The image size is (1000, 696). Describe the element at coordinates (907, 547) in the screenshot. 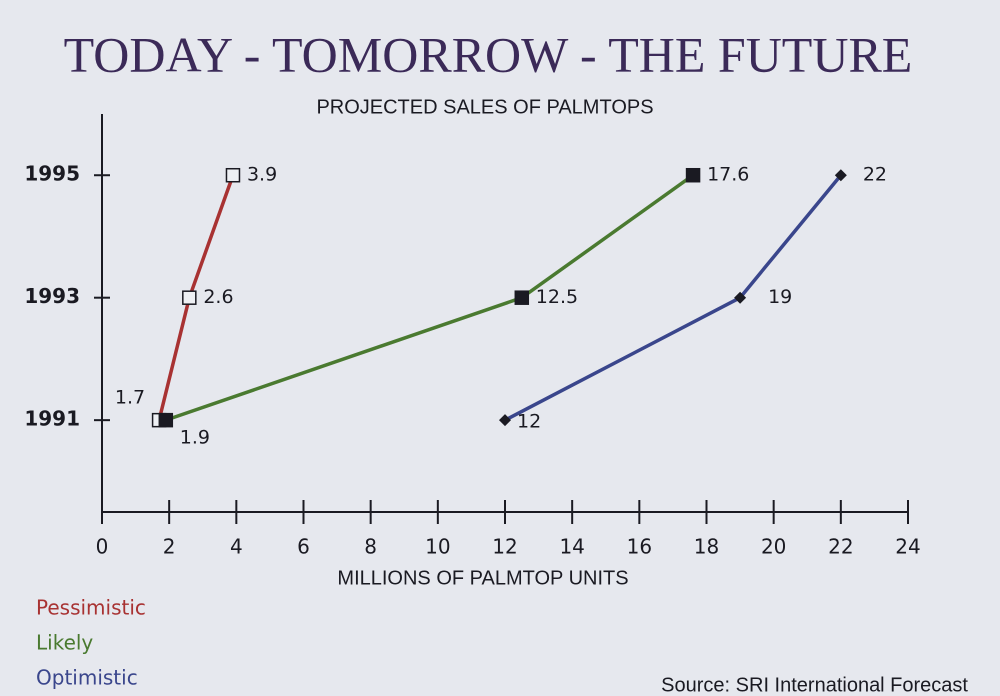

I see `x-tick-label: 24` at that location.